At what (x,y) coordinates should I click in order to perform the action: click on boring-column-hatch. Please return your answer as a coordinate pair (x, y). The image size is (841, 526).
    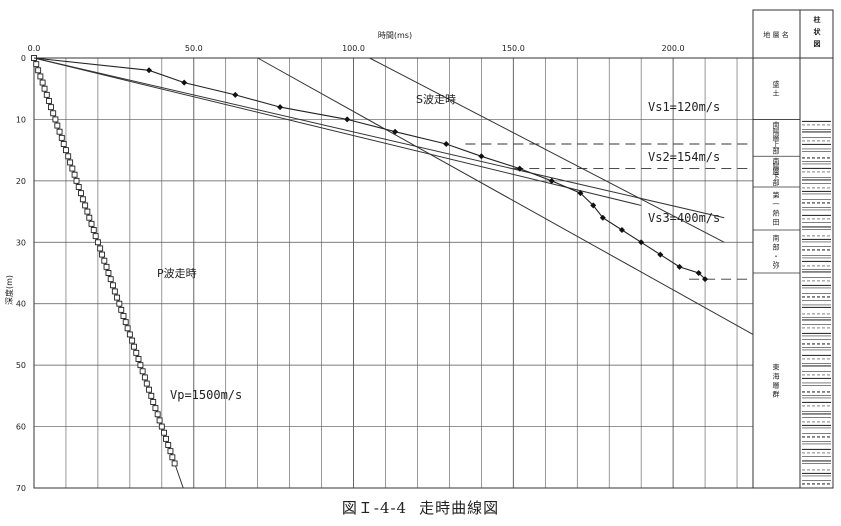
    Looking at the image, I should click on (816, 302).